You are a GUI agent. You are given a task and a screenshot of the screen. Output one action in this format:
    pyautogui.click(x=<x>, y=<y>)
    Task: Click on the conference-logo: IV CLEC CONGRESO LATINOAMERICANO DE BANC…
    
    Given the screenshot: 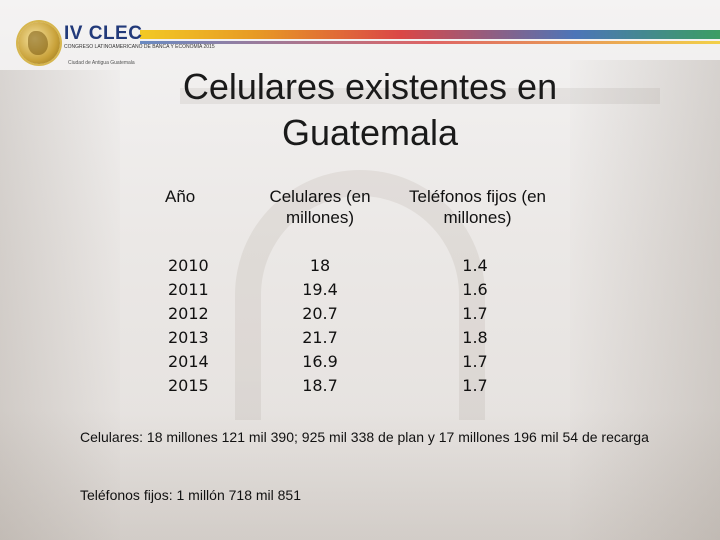 What is the action you would take?
    pyautogui.click(x=116, y=45)
    